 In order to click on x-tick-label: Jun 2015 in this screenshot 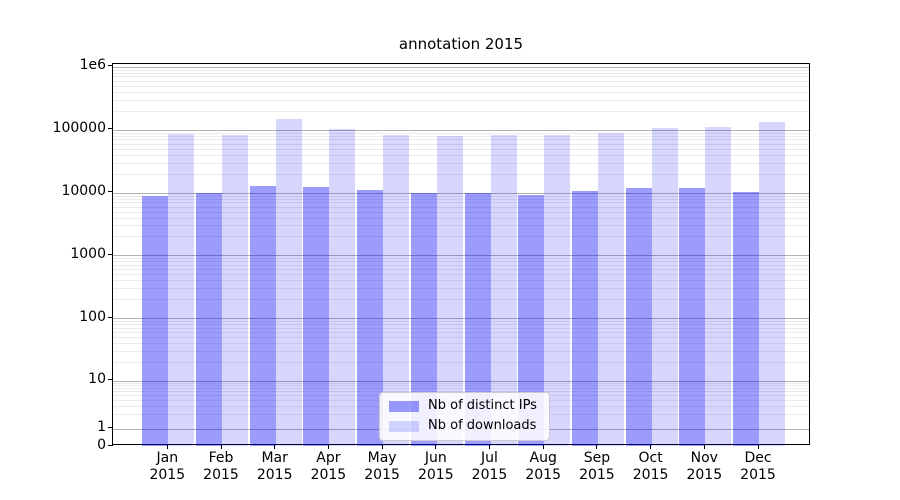, I will do `click(435, 466)`.